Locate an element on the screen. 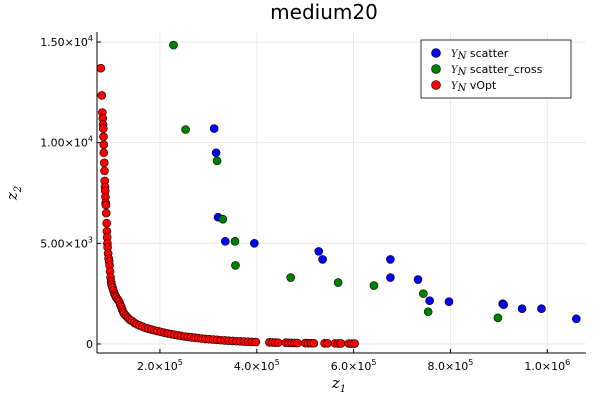 The width and height of the screenshot is (600, 400). x-tick-label: 4.0×105 is located at coordinates (257, 365).